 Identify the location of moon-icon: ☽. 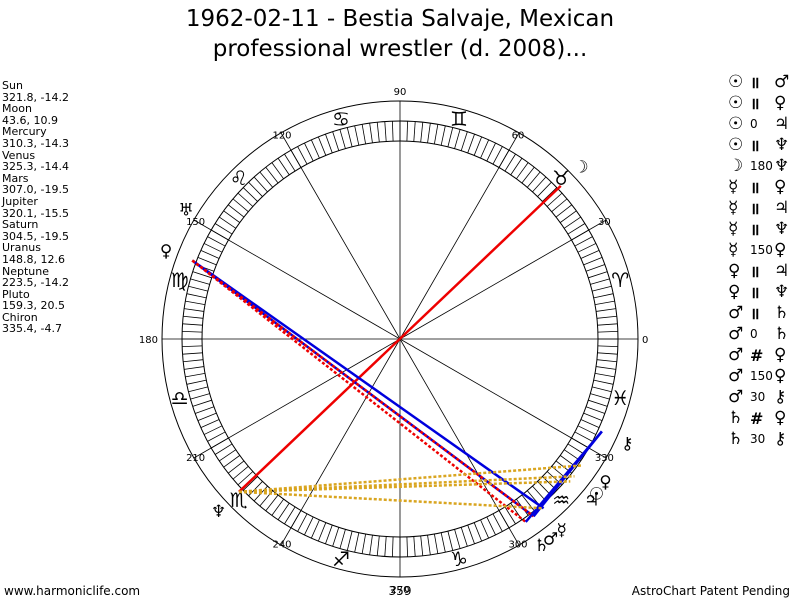
(580, 168).